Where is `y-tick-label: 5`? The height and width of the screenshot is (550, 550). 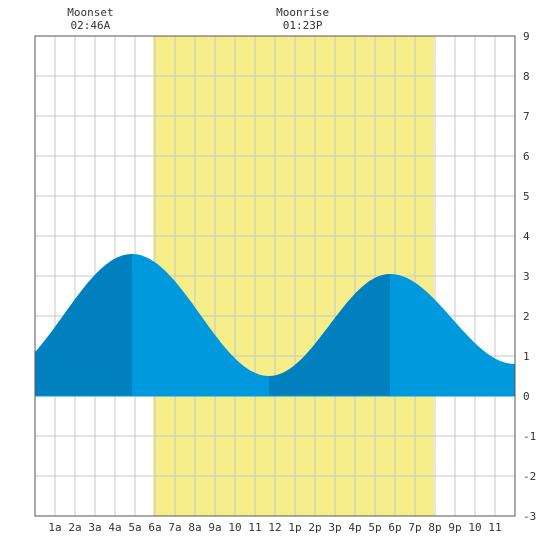
y-tick-label: 5 is located at coordinates (526, 196).